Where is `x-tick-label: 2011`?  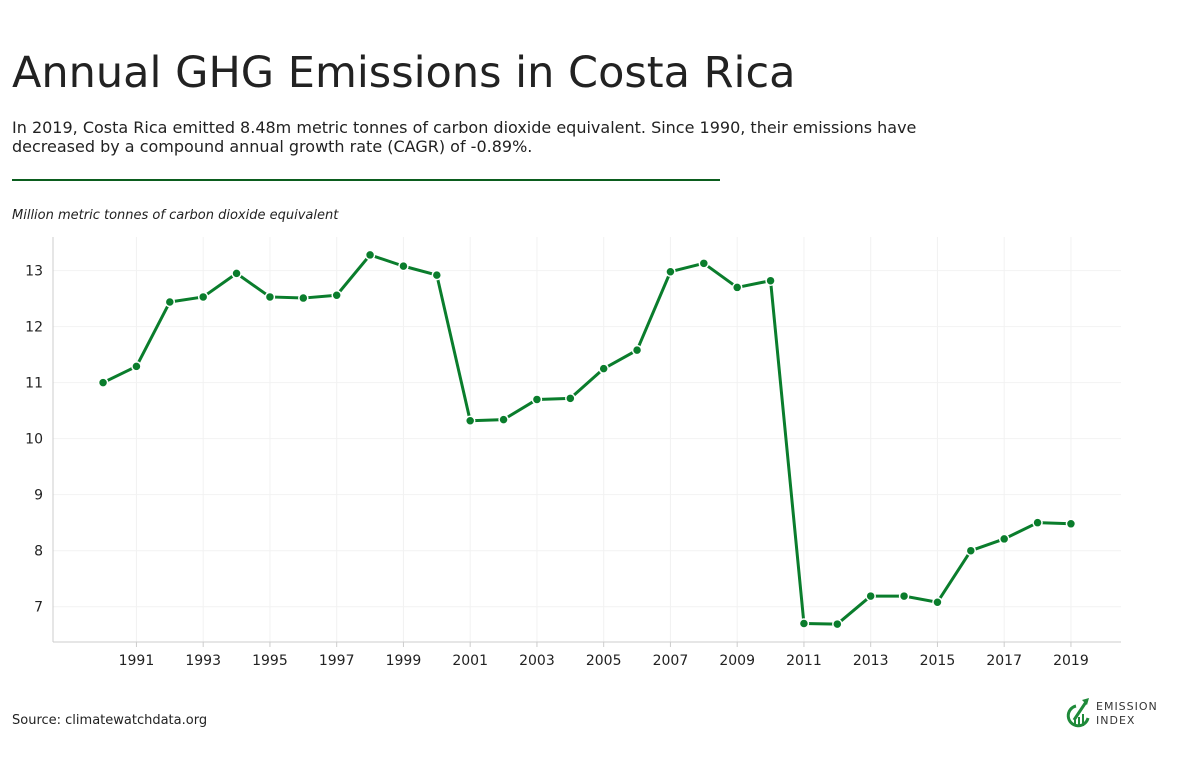 x-tick-label: 2011 is located at coordinates (804, 661).